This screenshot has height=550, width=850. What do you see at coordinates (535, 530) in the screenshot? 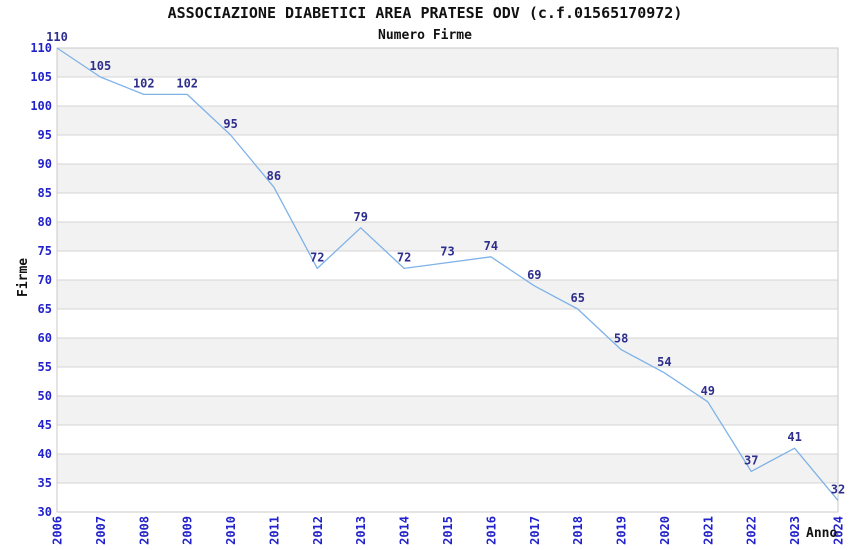
I see `x-tick: 2017` at bounding box center [535, 530].